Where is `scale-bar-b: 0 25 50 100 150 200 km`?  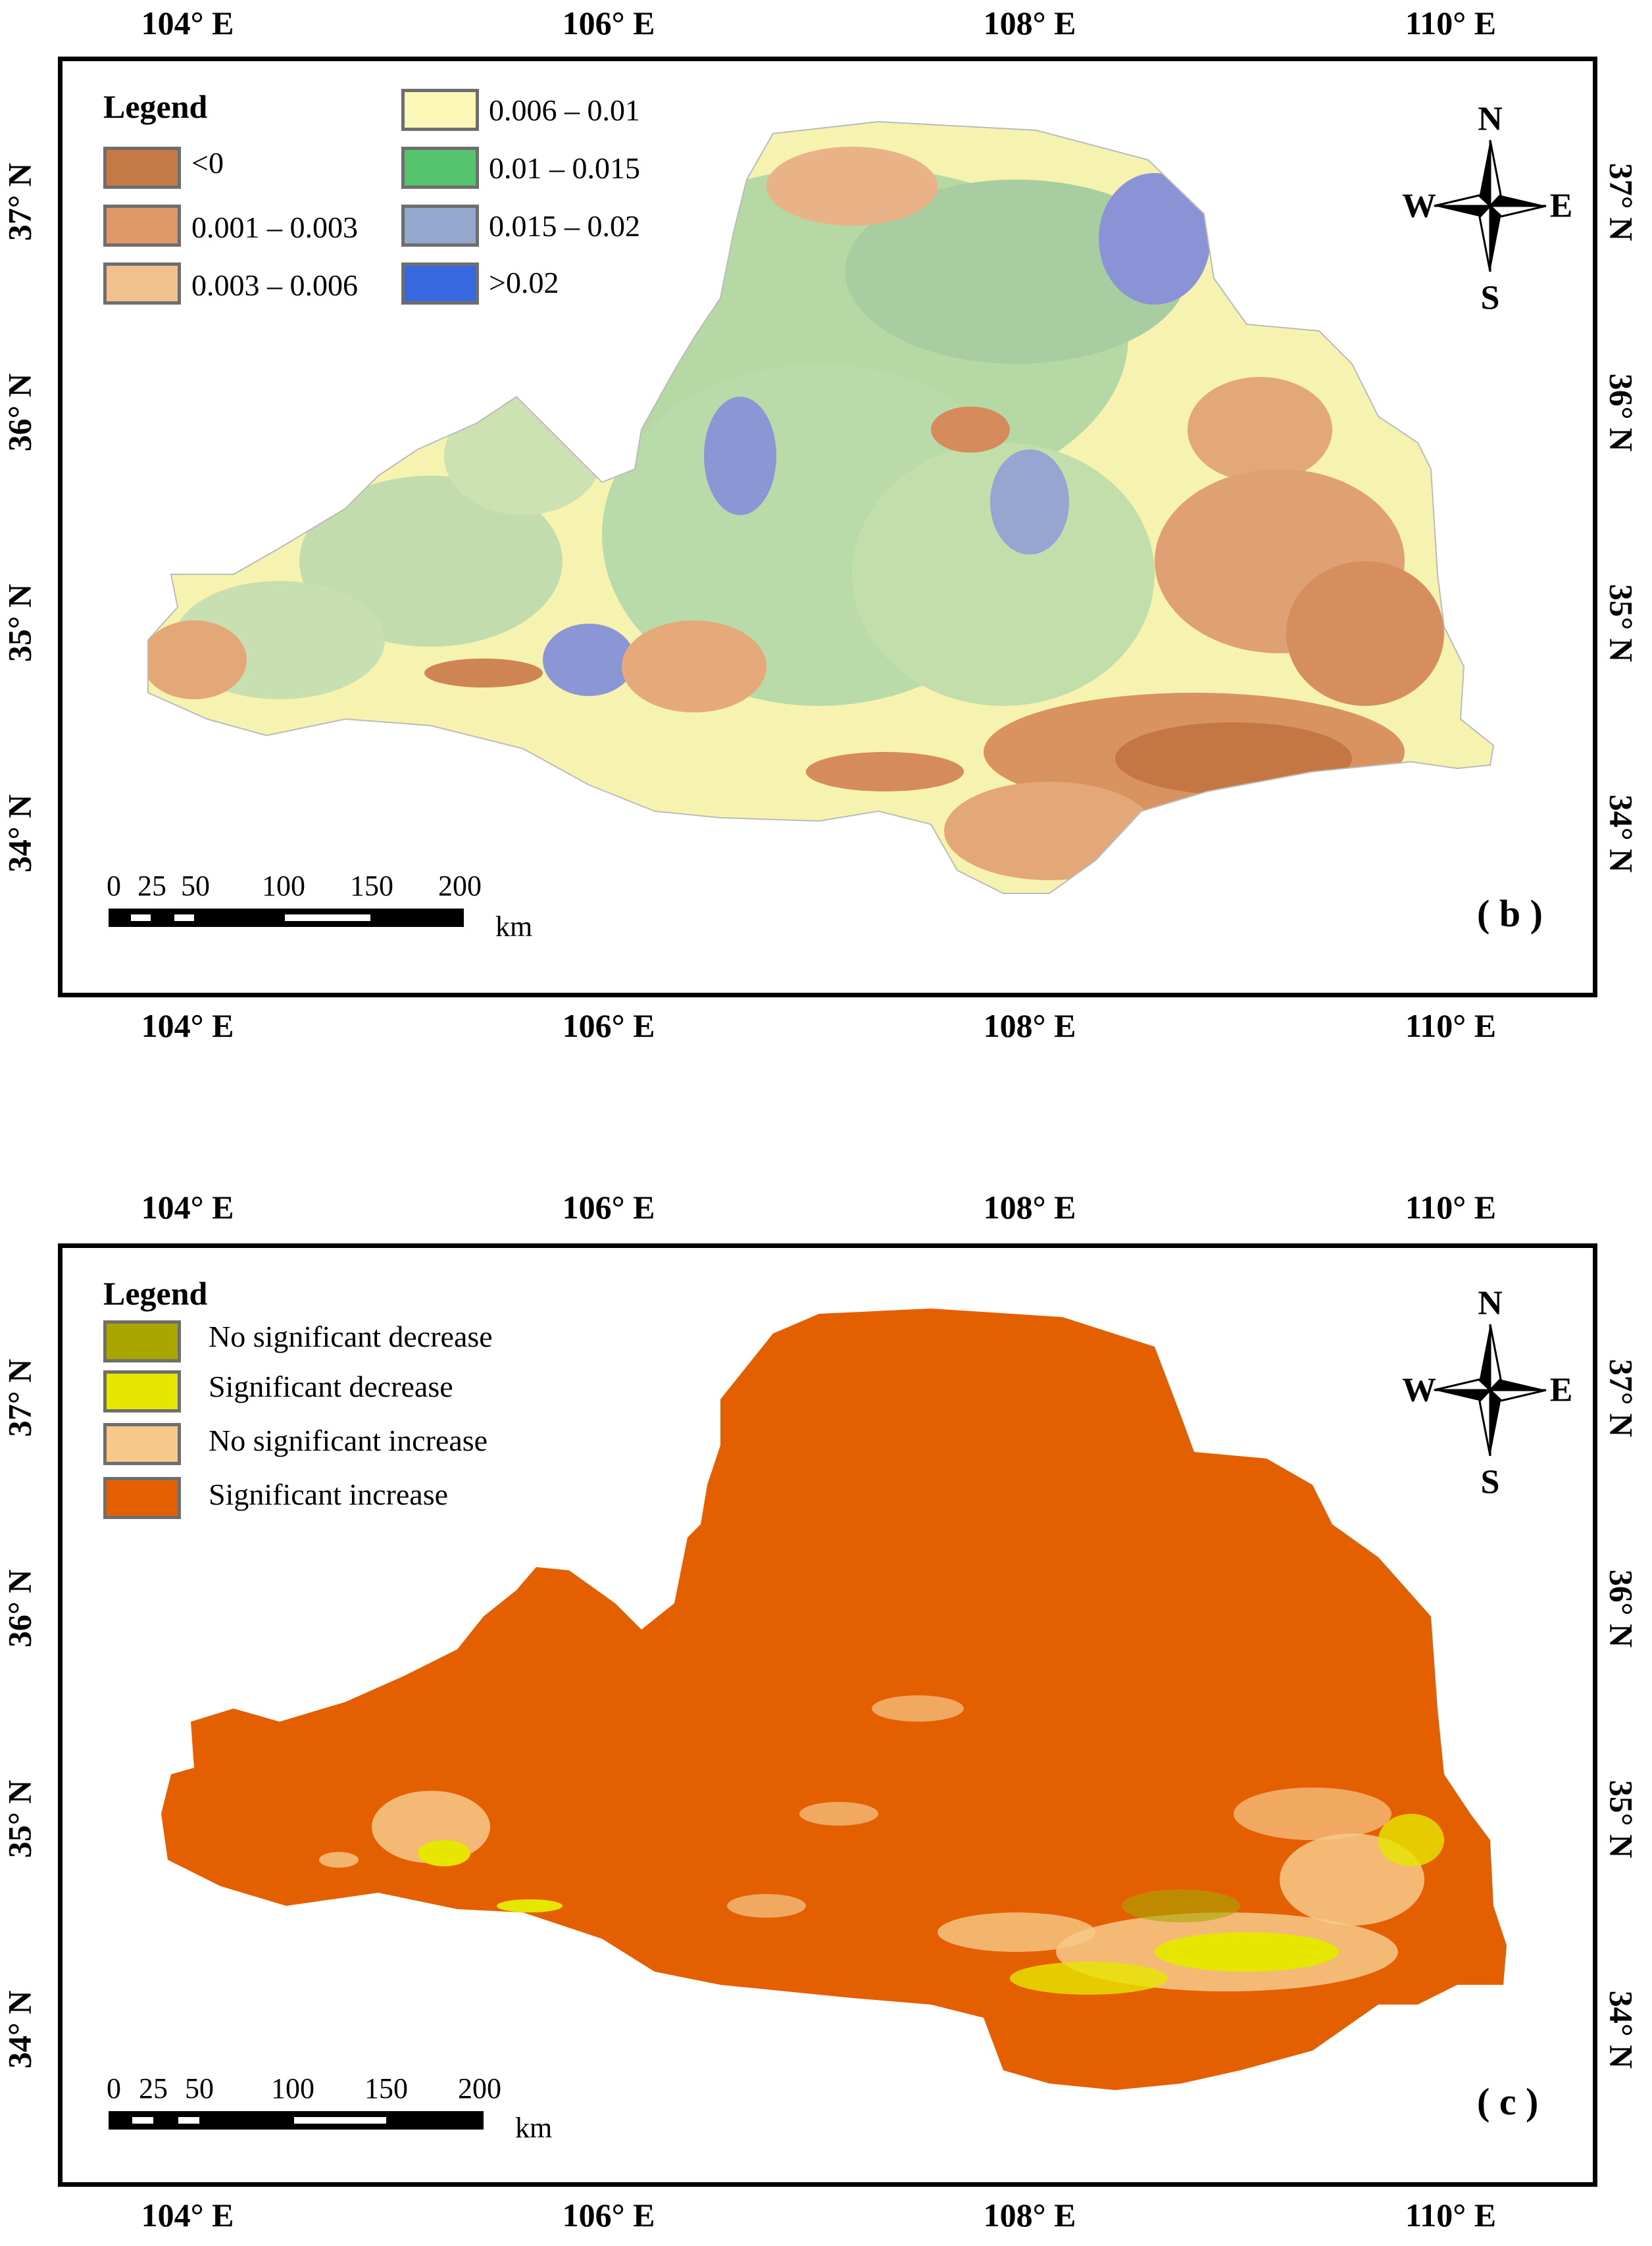
scale-bar-b: 0 25 50 100 150 200 km is located at coordinates (346, 915).